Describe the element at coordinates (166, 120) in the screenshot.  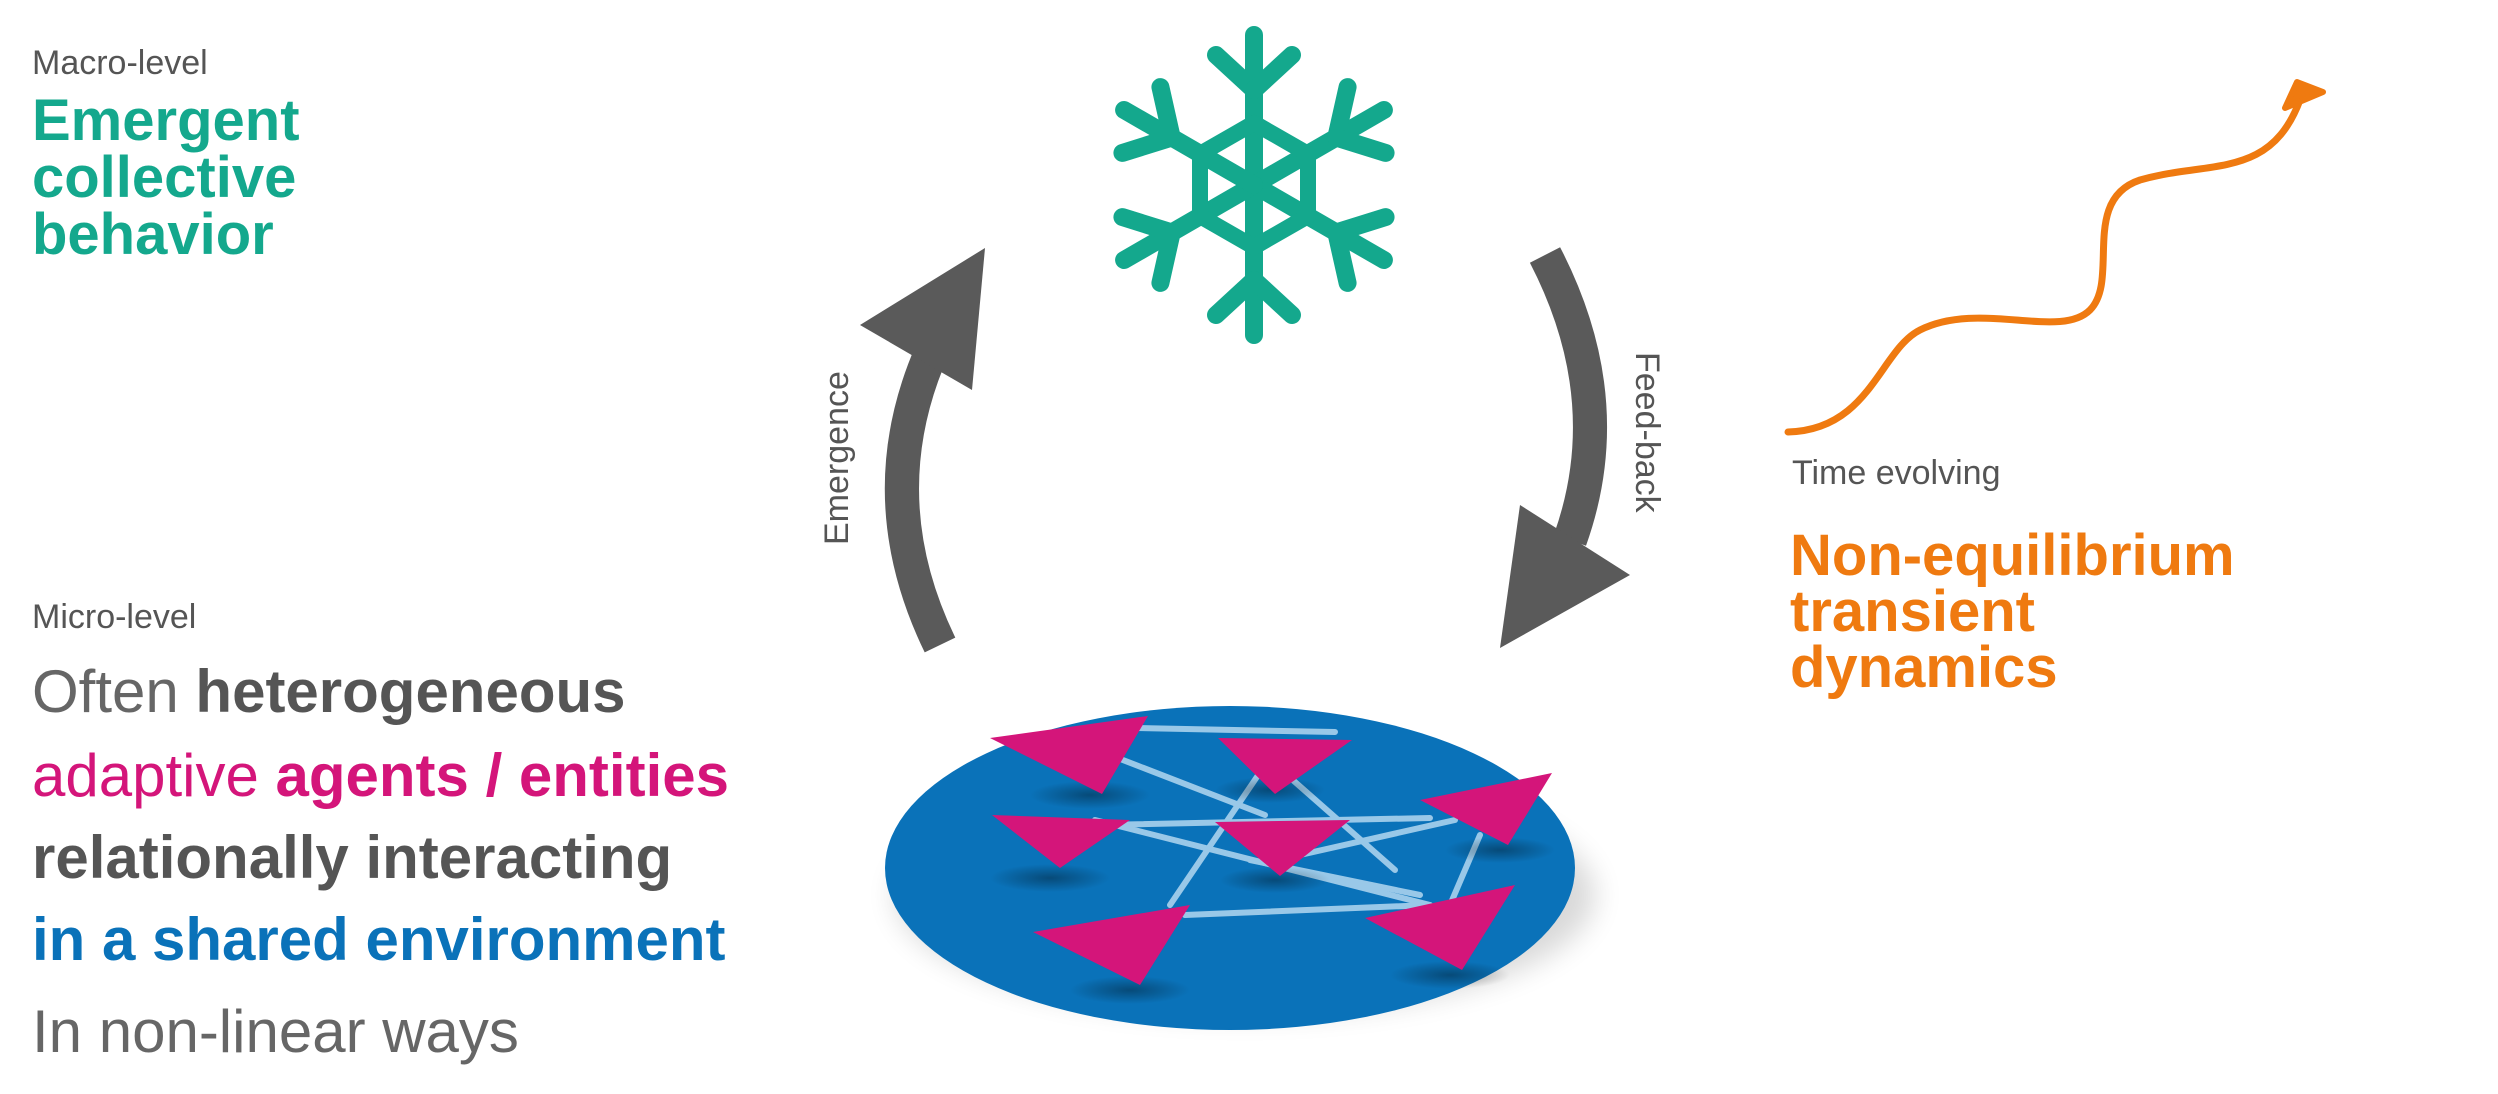
I see `macro-heading-line: Emergent` at that location.